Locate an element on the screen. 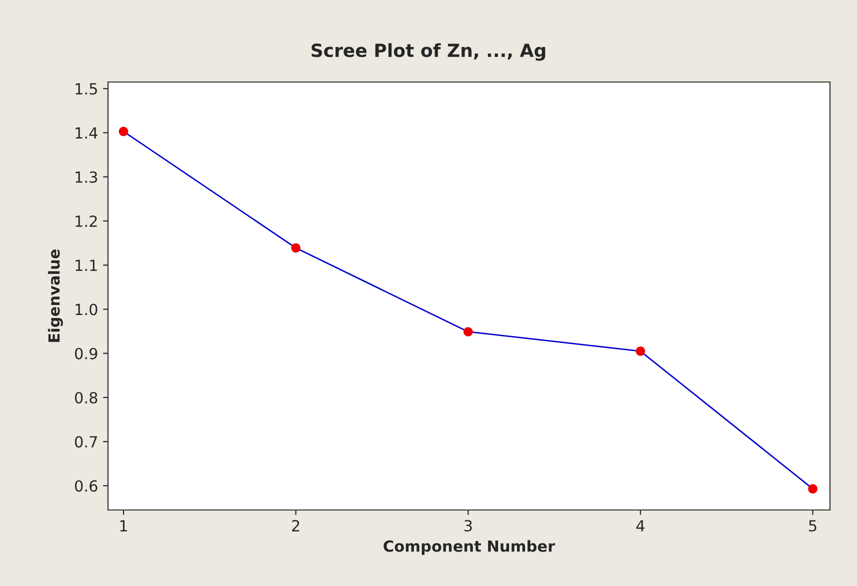 The image size is (857, 586). x-tick-label: 2 is located at coordinates (296, 526).